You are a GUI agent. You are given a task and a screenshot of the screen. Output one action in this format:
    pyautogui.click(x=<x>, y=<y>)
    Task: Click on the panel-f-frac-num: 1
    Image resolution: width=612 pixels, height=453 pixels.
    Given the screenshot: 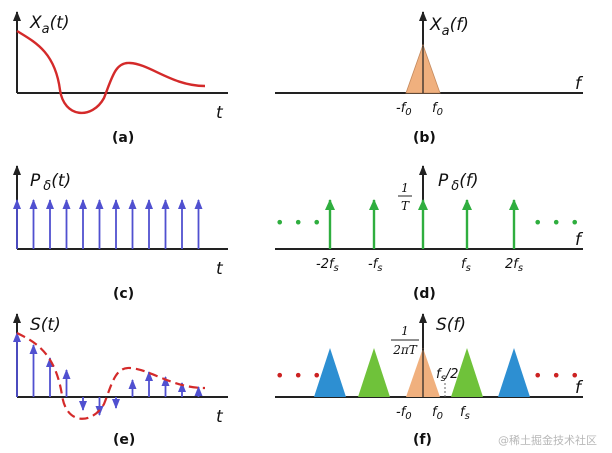 What is the action you would take?
    pyautogui.click(x=405, y=331)
    